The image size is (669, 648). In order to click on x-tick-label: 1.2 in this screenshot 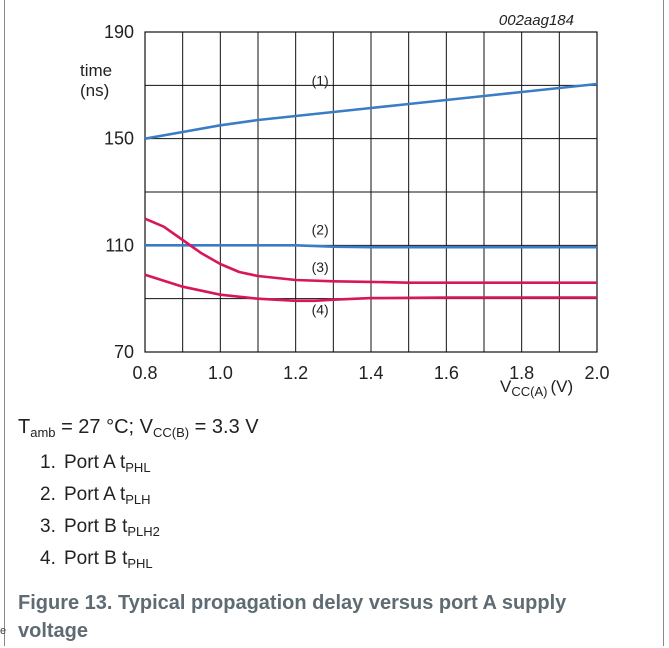, I will do `click(295, 373)`.